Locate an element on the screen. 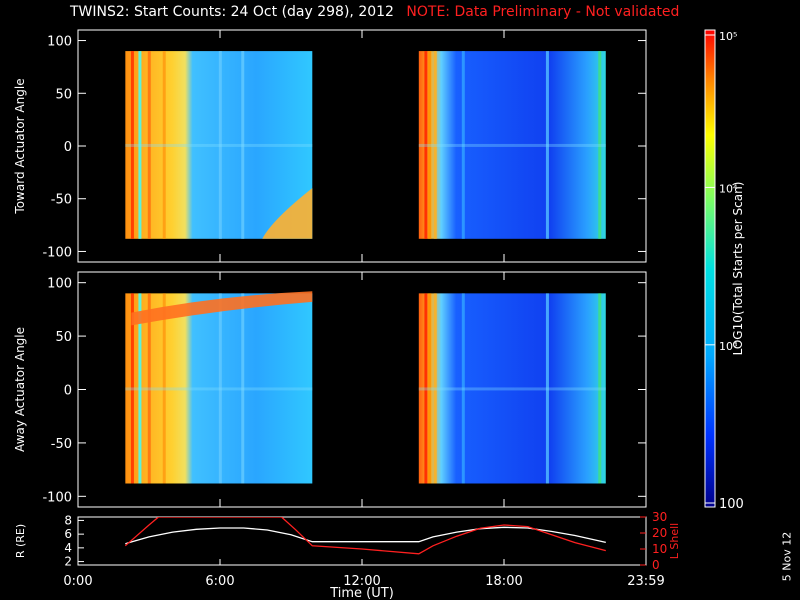  heatmap-arc-feature is located at coordinates (222, 308).